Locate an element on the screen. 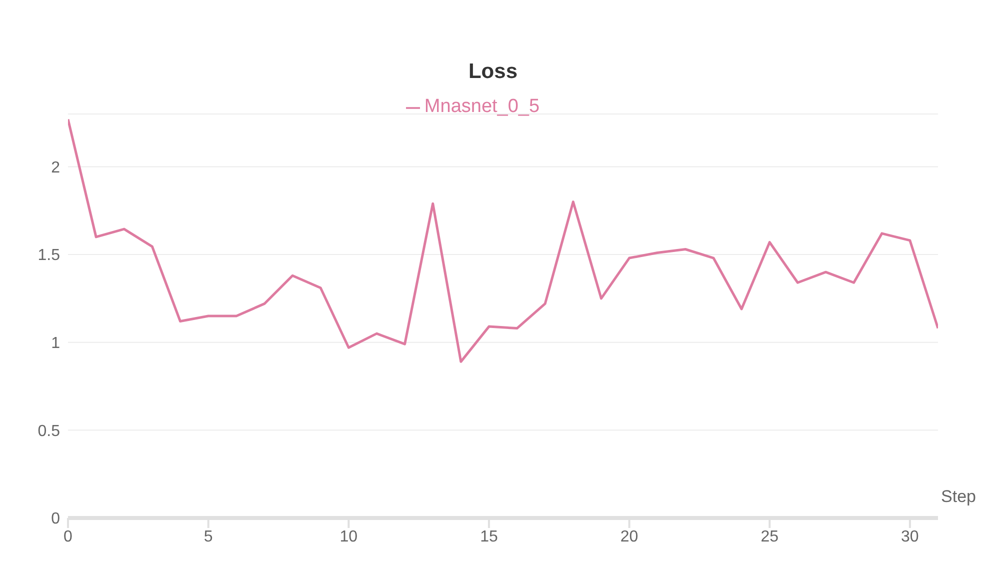  y-tick-label: 2 is located at coordinates (55, 167).